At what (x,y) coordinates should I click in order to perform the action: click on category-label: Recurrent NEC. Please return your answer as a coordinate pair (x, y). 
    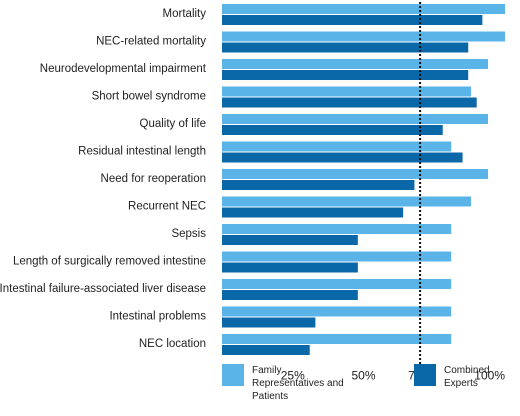
    Looking at the image, I should click on (167, 207).